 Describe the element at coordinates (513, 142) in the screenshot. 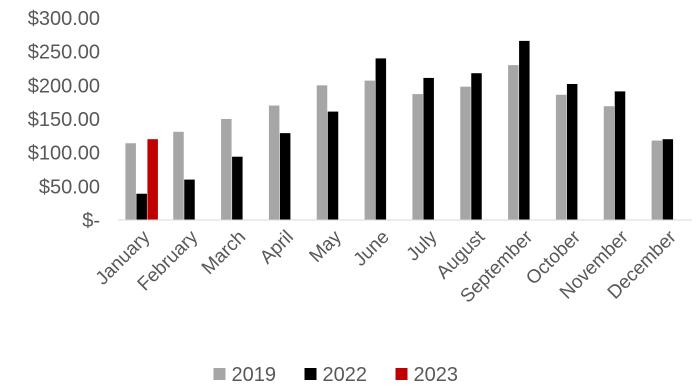

I see `bar-2019-september` at that location.